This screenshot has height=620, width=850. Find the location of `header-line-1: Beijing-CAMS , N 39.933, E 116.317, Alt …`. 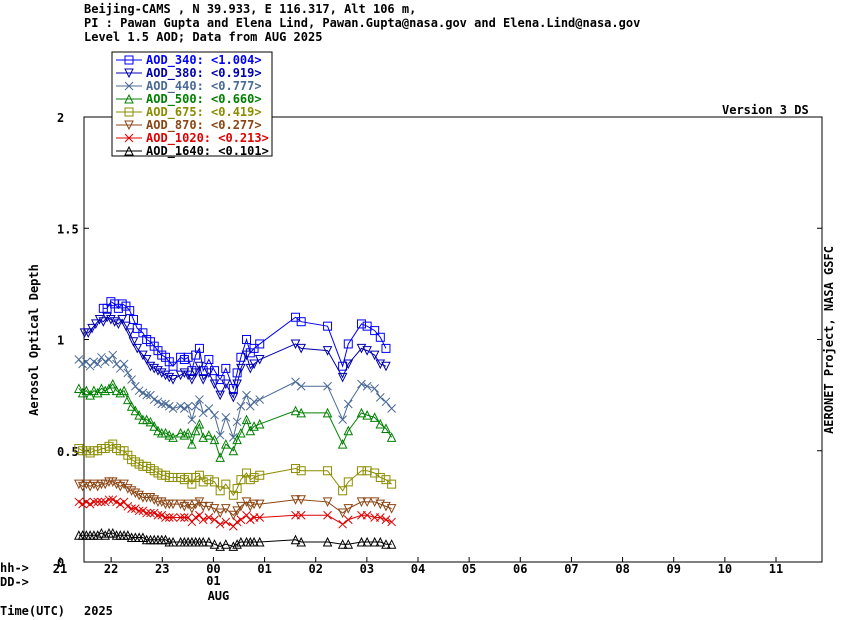

header-line-1: Beijing-CAMS , N 39.933, E 116.317, Alt … is located at coordinates (250, 9).